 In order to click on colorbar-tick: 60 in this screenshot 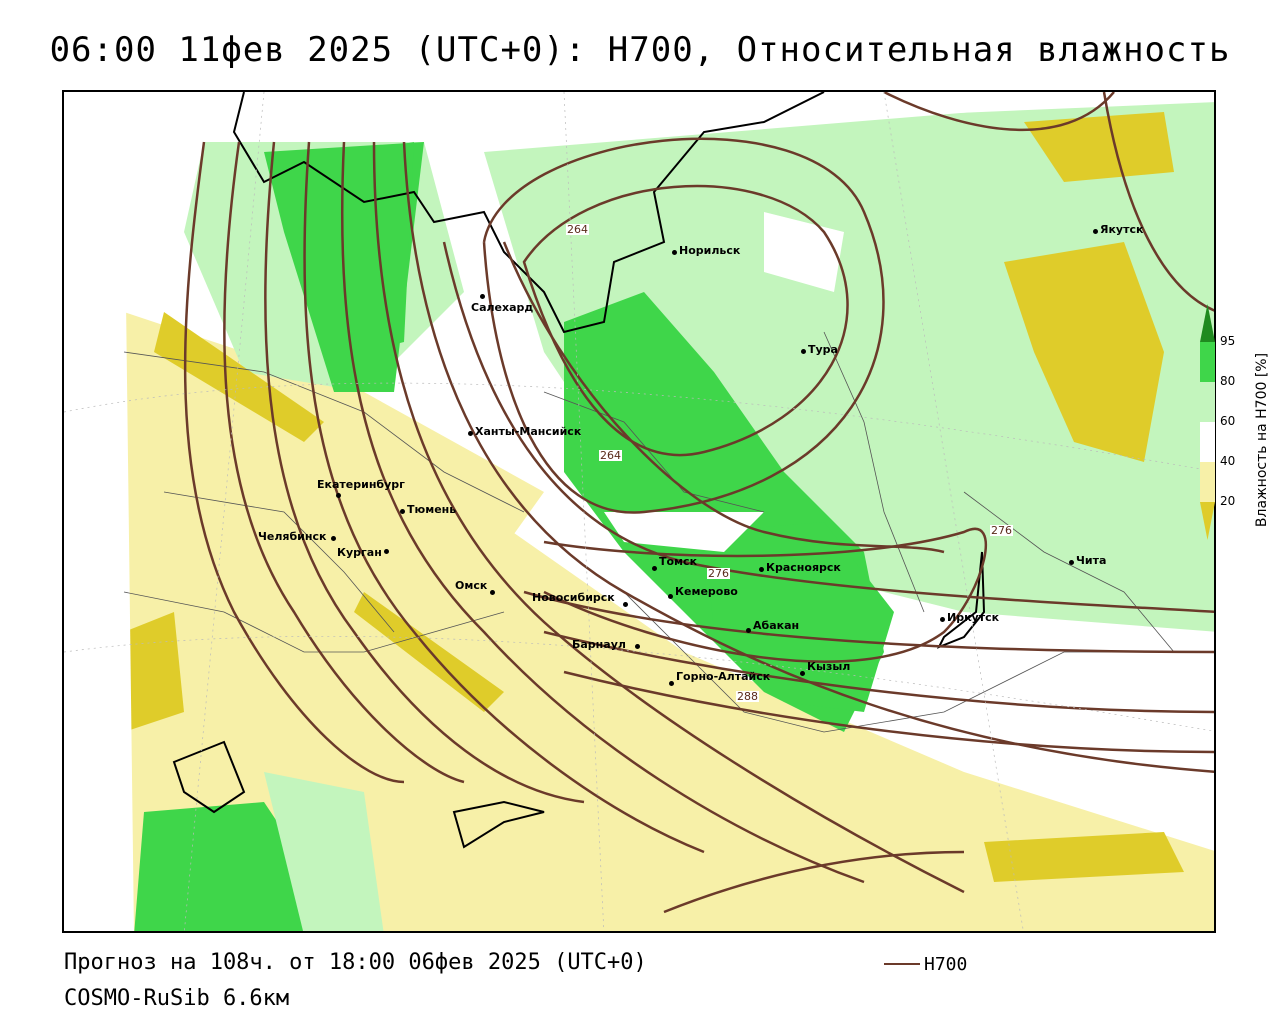, I will do `click(1228, 421)`.